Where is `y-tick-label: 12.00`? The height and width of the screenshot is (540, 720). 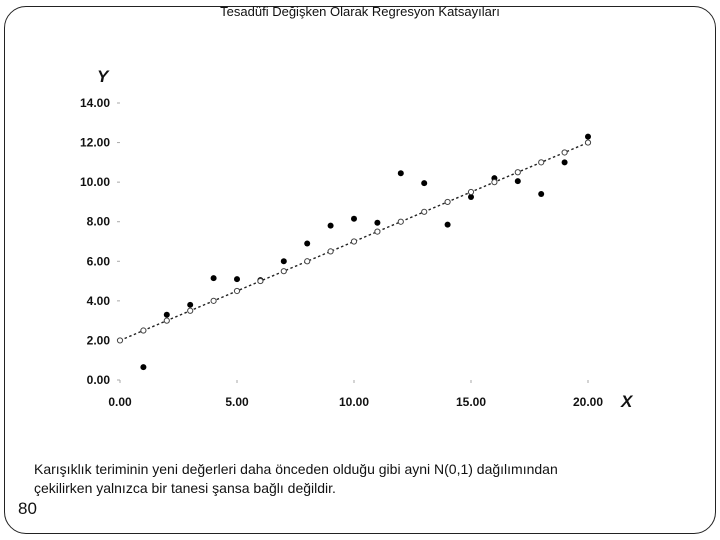
y-tick-label: 12.00 is located at coordinates (95, 143).